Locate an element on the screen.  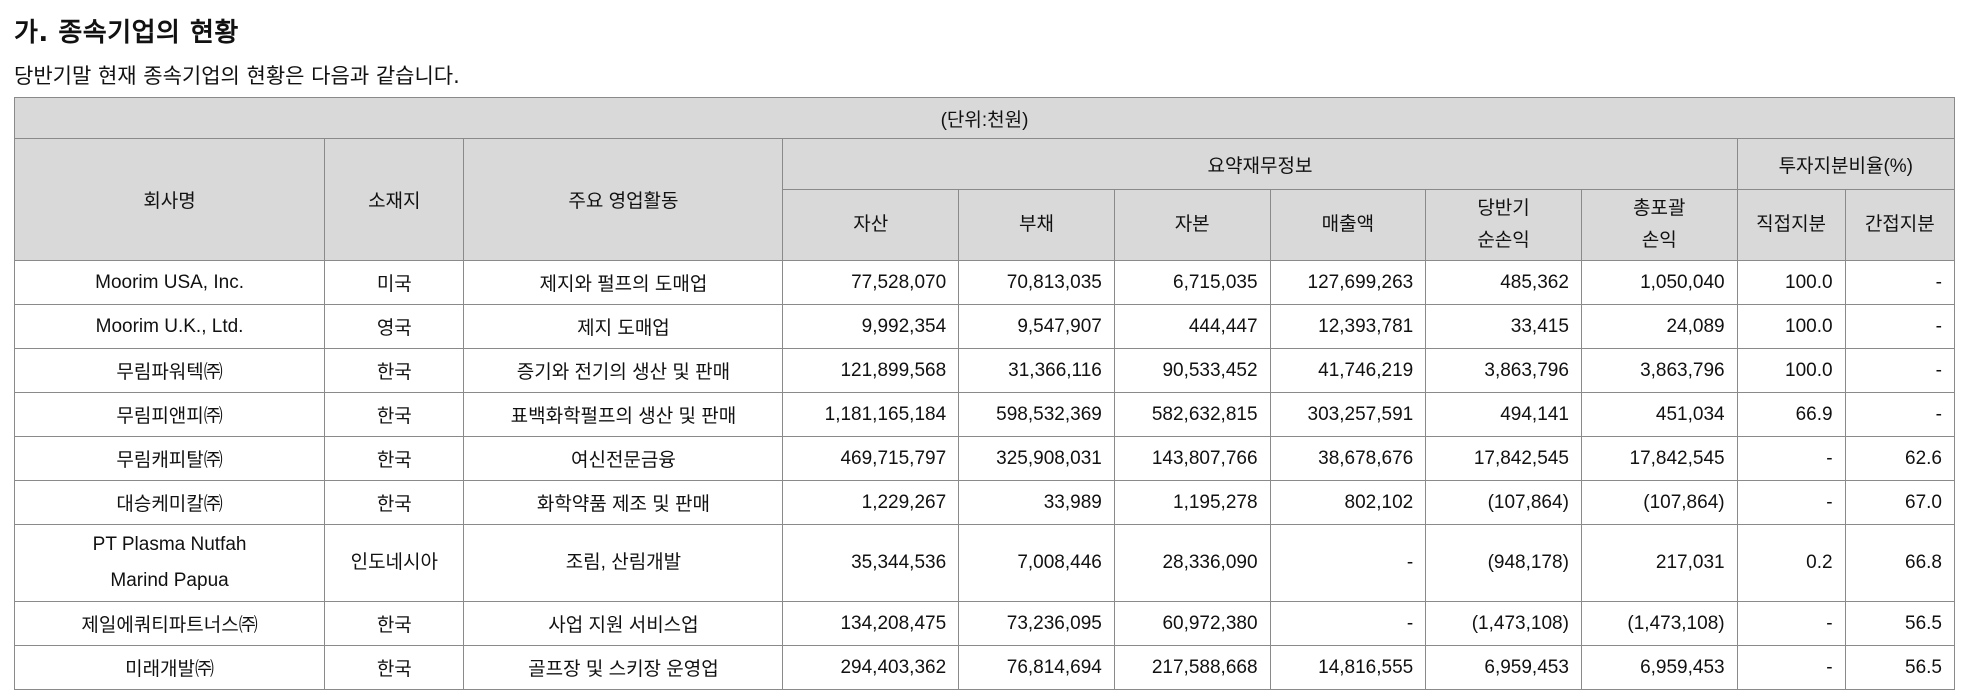
cell-equity: 444,447 is located at coordinates (1192, 326).